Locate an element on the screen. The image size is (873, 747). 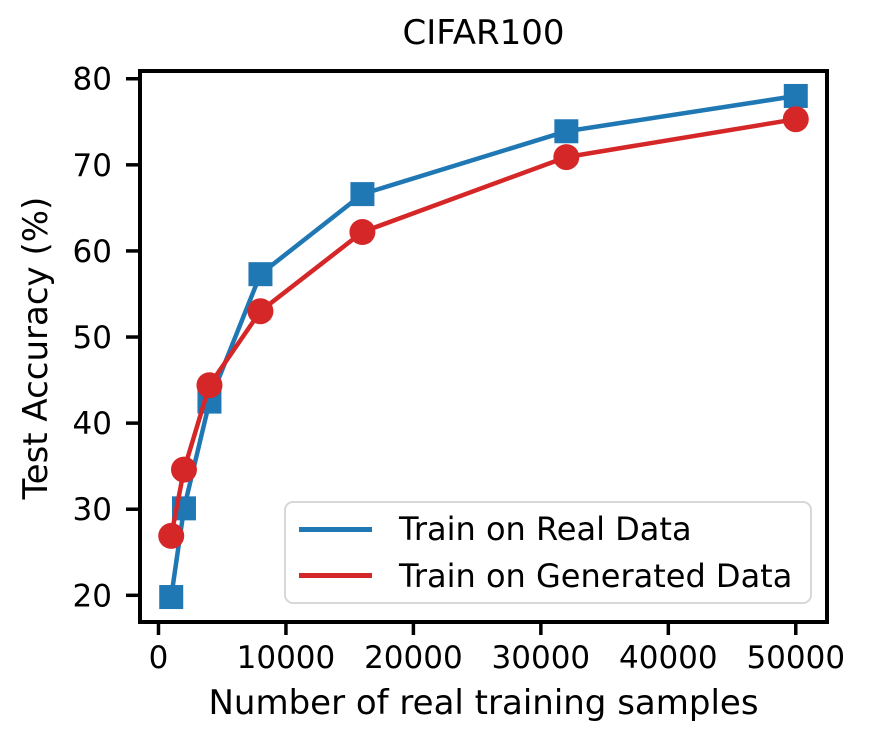
y-axis-tick-label: 30 is located at coordinates (92, 510).